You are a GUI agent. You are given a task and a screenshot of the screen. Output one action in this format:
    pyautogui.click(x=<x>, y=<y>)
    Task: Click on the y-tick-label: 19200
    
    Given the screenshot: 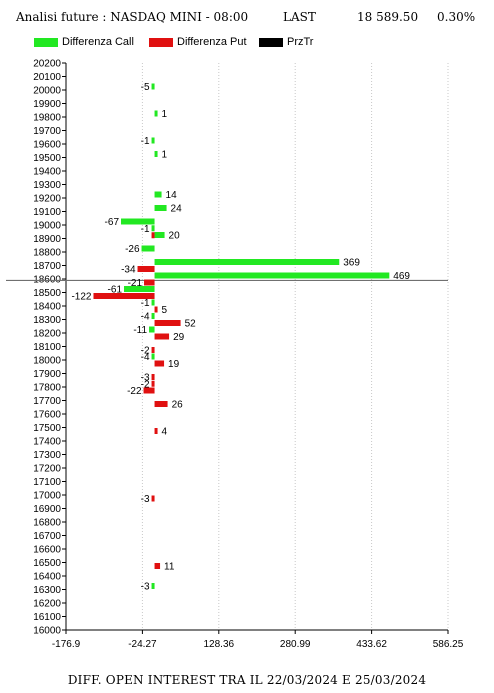 What is the action you would take?
    pyautogui.click(x=47, y=199)
    